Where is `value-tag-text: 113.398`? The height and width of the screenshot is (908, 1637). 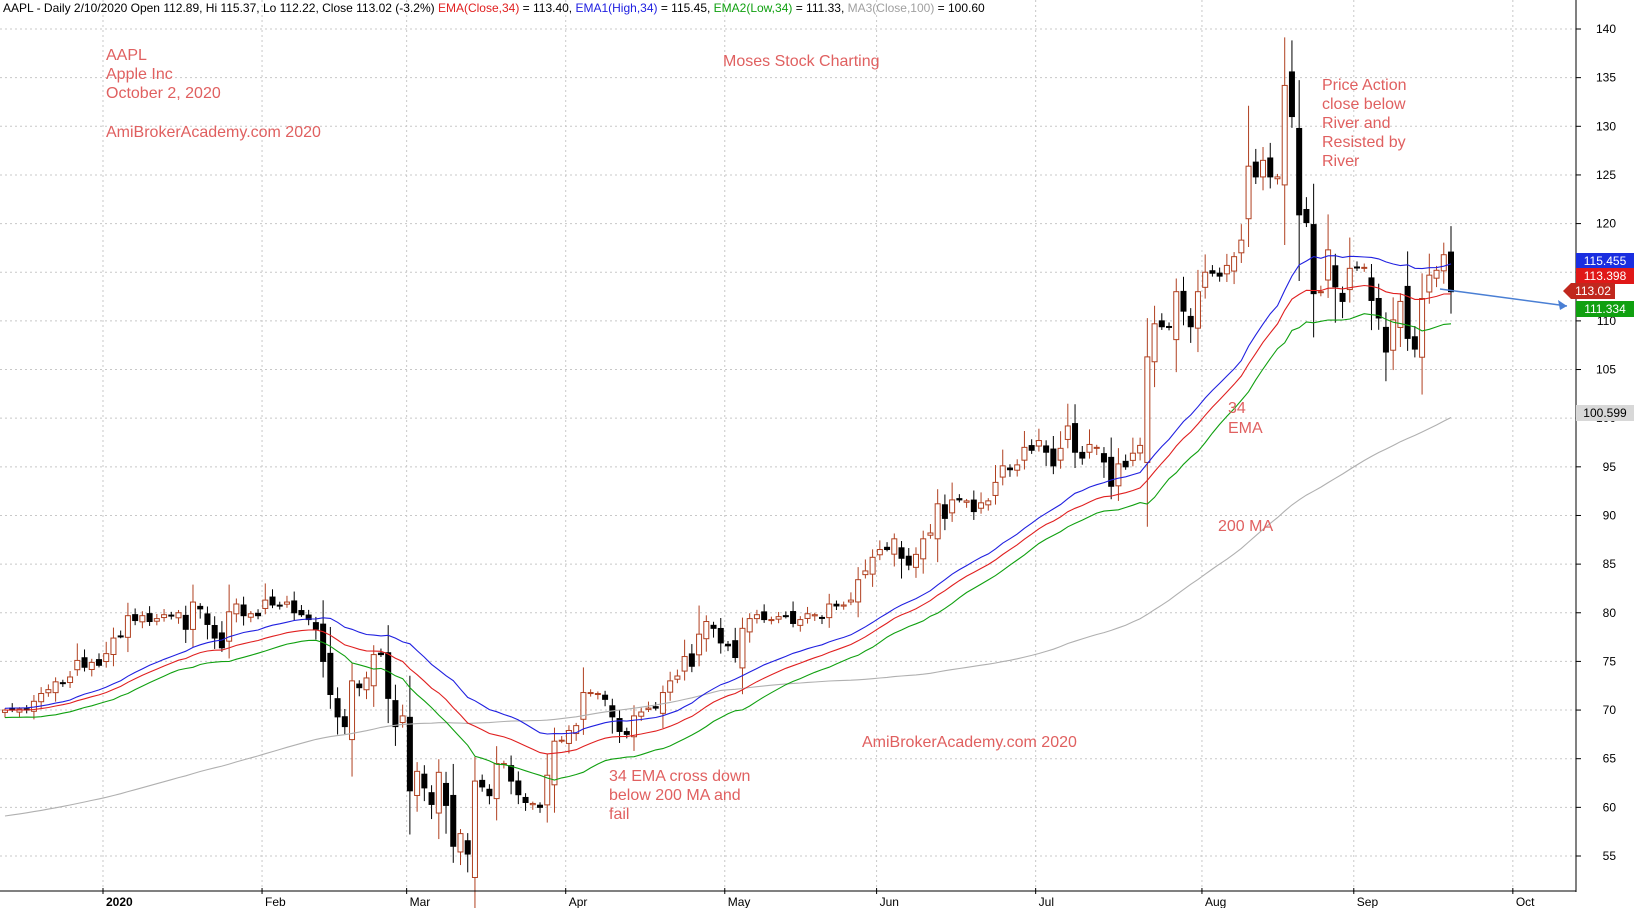
value-tag-text: 113.398 is located at coordinates (1605, 276).